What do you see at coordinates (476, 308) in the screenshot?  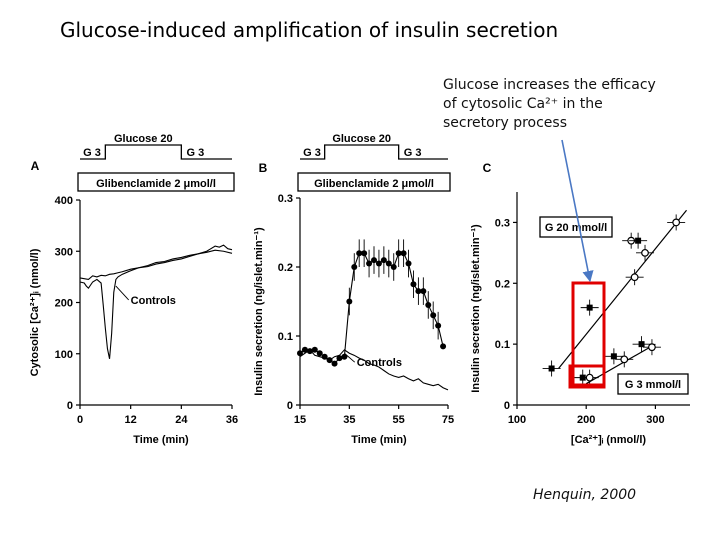 I see `panel-c-y-axis-label: Insulin secretion (ng/islet.min⁻¹)` at bounding box center [476, 308].